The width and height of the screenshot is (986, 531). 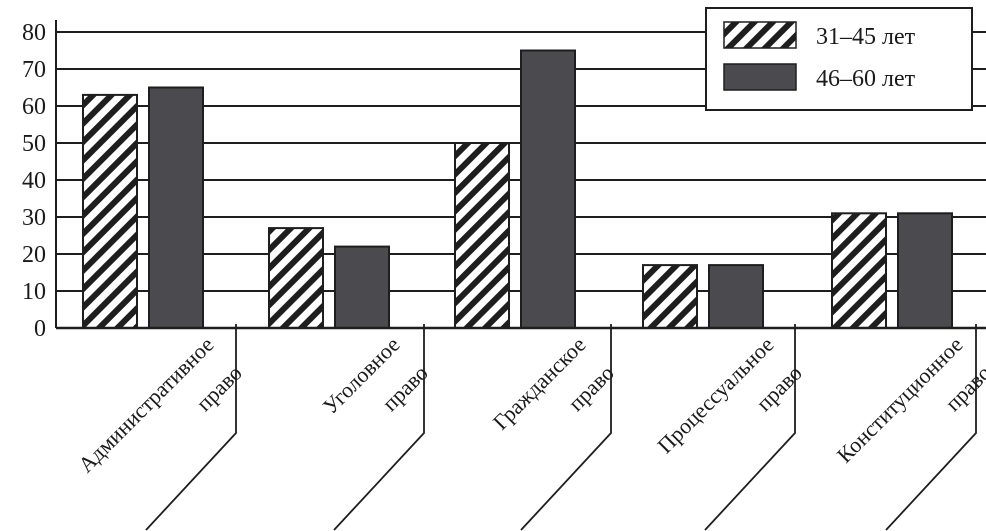 What do you see at coordinates (40, 329) in the screenshot?
I see `y-tick-label: 0` at bounding box center [40, 329].